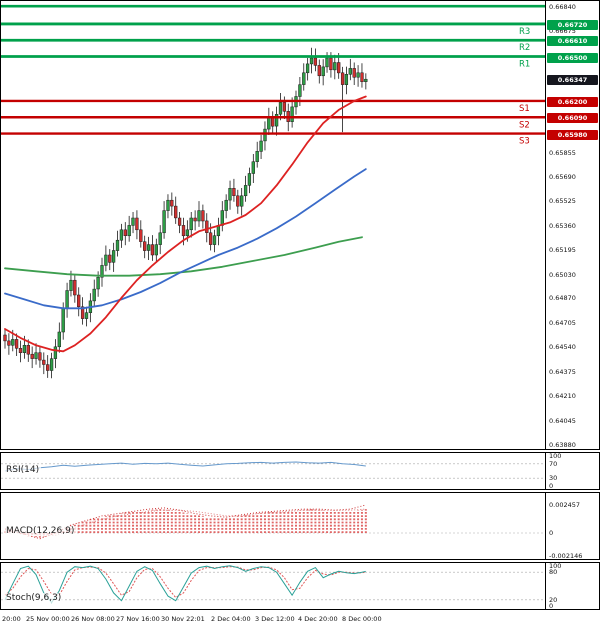  What do you see at coordinates (562, 445) in the screenshot?
I see `price-axis-label: 0.63880` at bounding box center [562, 445].